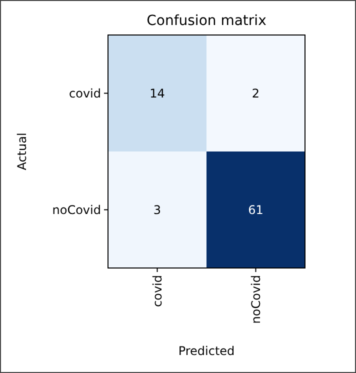 This screenshot has height=373, width=356. Describe the element at coordinates (206, 21) in the screenshot. I see `chart-title: Confusion matrix` at that location.